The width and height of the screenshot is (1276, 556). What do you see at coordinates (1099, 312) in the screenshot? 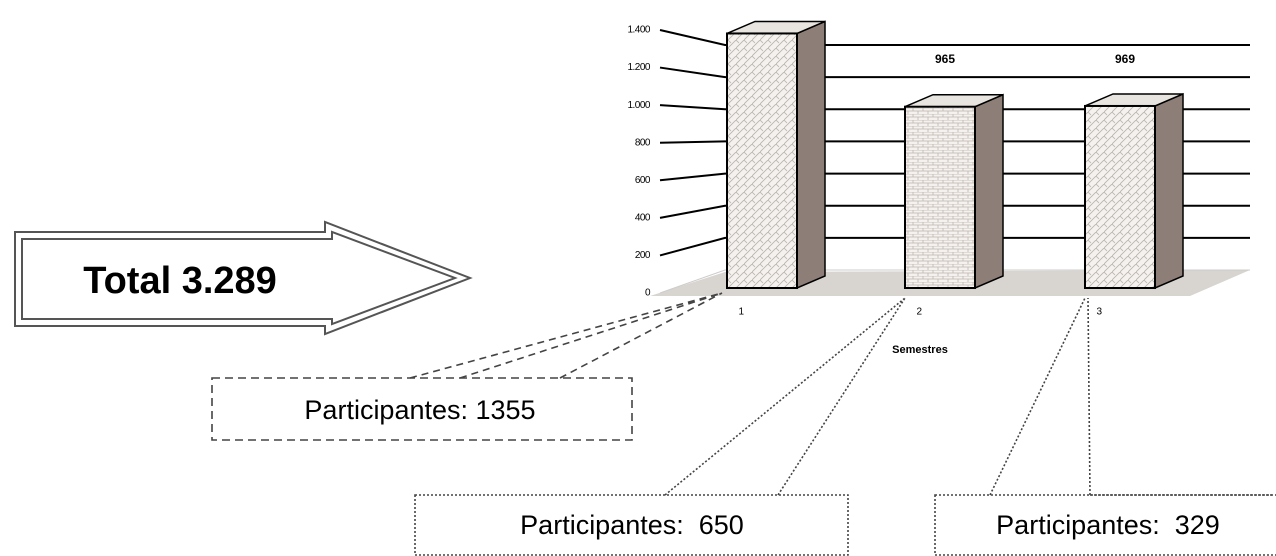
I see `x-tick-label: 3` at bounding box center [1099, 312].